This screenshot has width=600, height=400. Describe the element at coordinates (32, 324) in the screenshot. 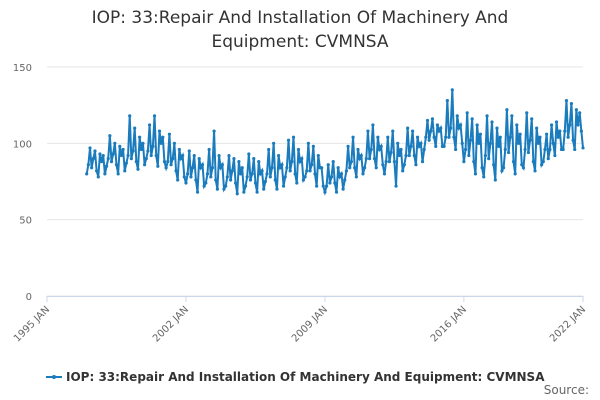

I see `x-tick-label: 1995 JAN` at that location.